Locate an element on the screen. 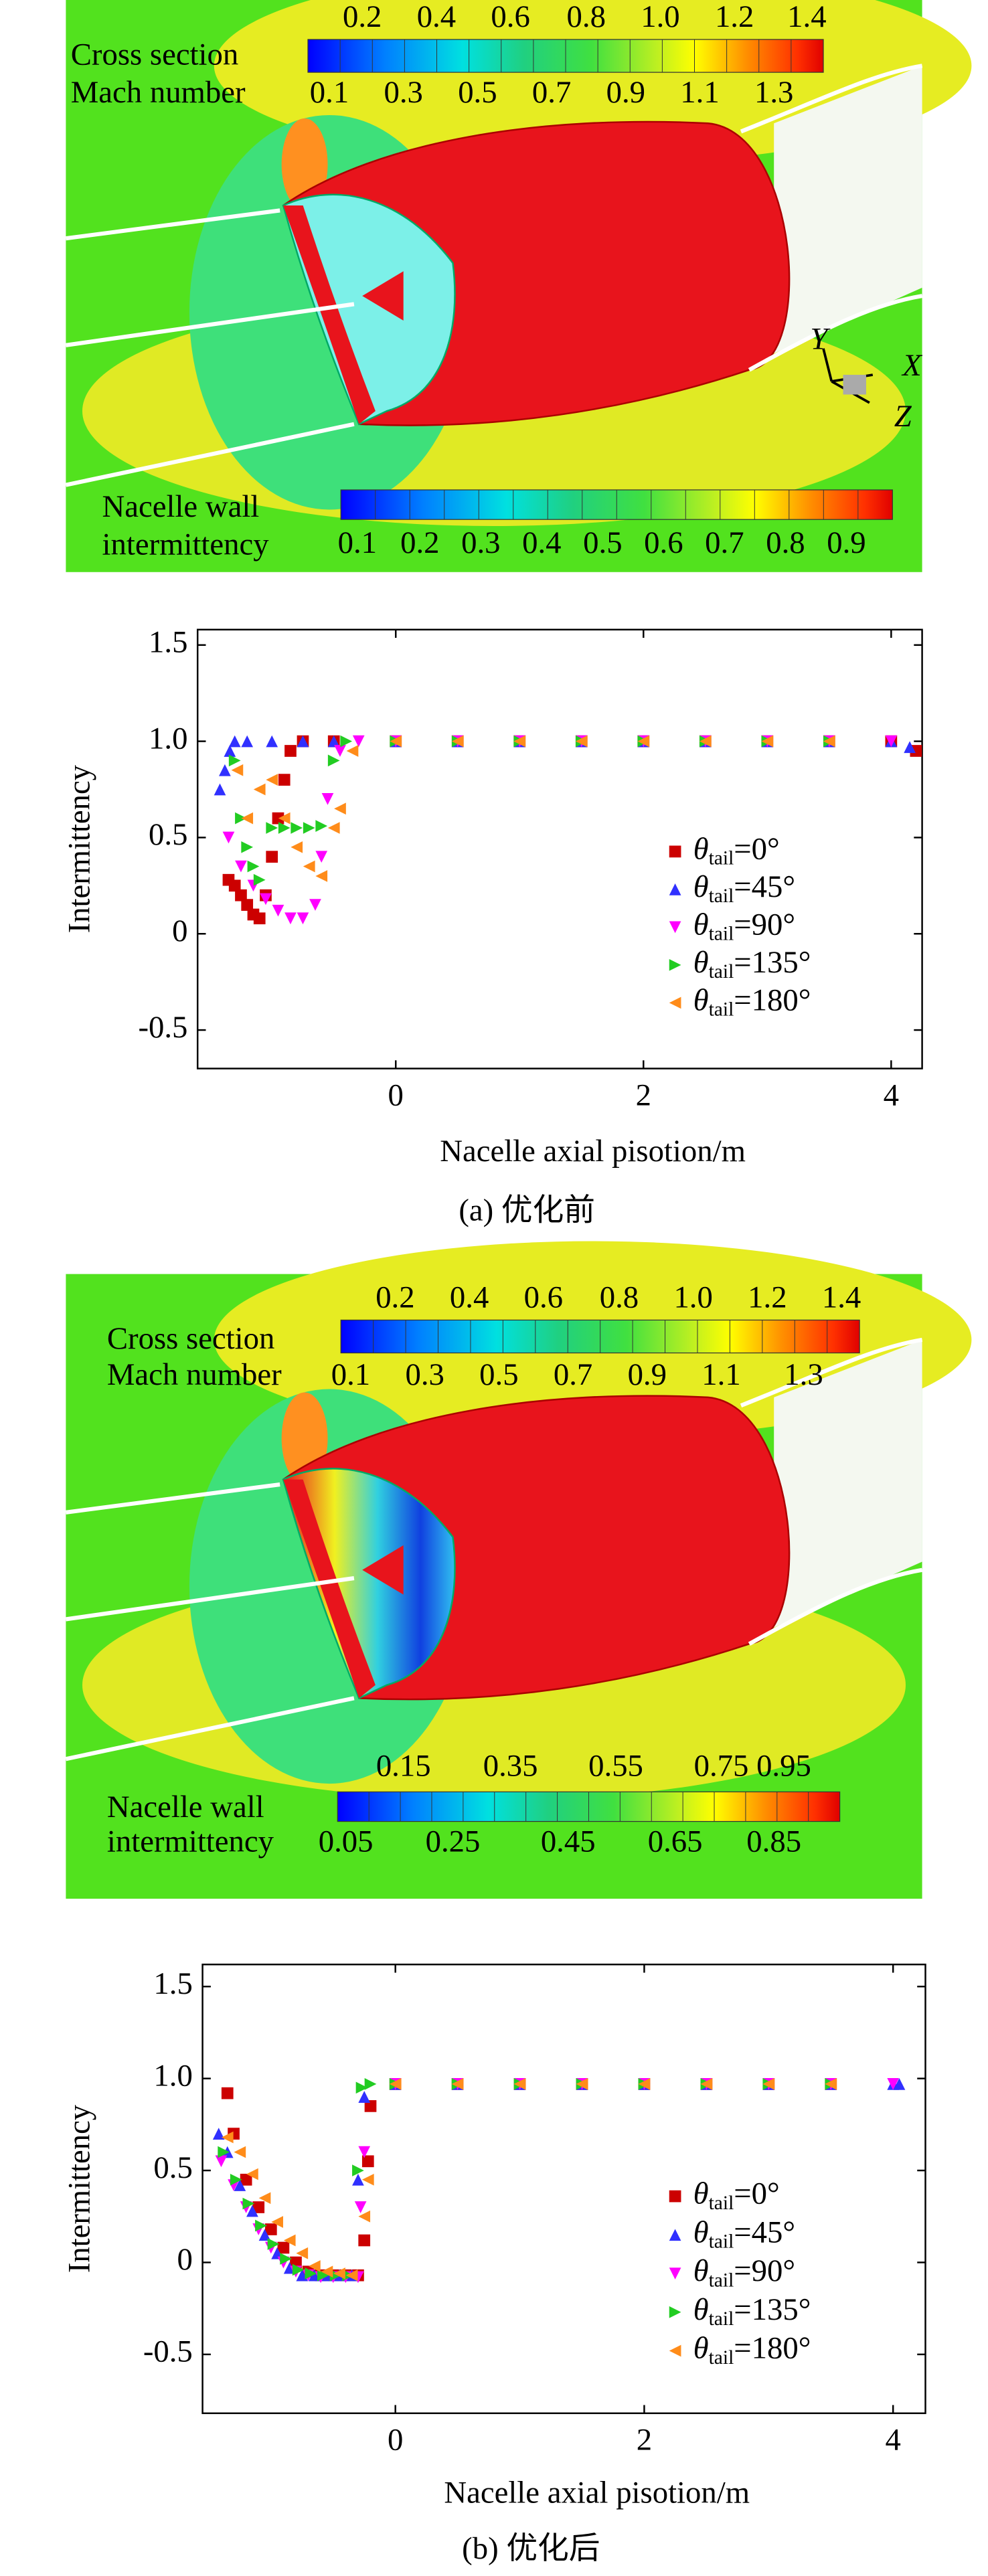 This screenshot has height=2576, width=988. legend-label: θtail=180° is located at coordinates (752, 1001).